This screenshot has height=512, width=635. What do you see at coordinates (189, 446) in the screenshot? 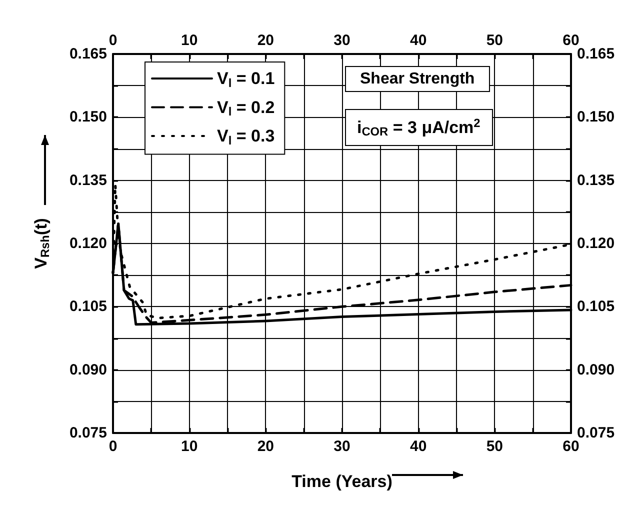
I see `x-tick-label: 10` at bounding box center [189, 446].